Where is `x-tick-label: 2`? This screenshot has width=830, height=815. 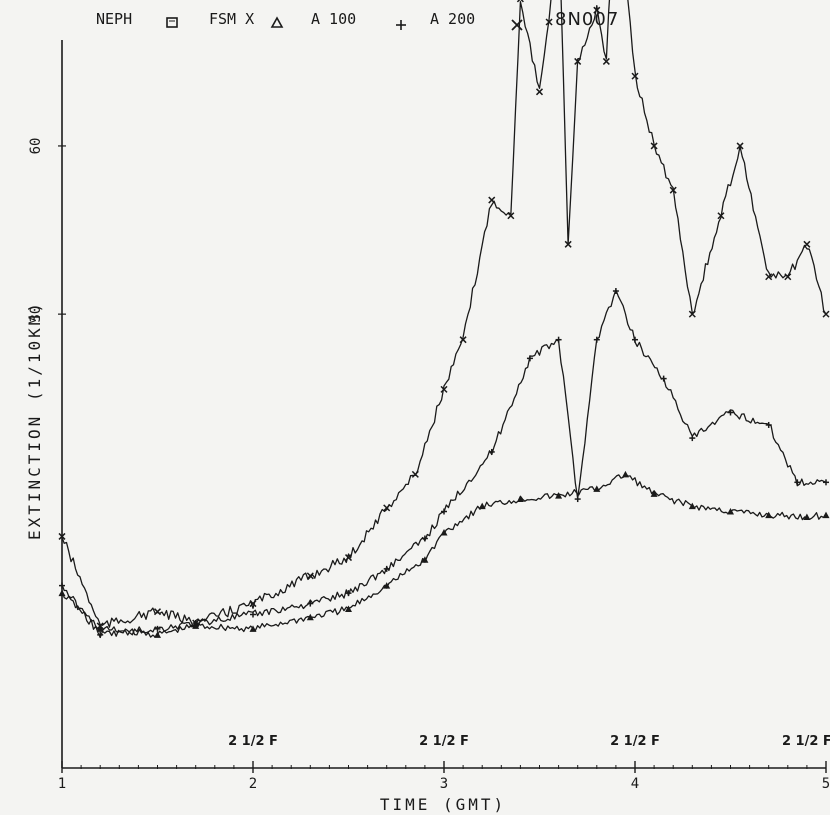
x-tick-label: 2 is located at coordinates (253, 784).